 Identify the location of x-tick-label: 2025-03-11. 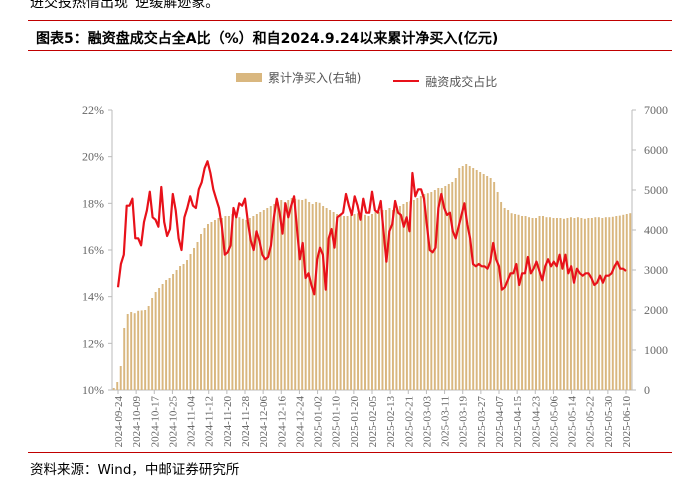
(446, 421).